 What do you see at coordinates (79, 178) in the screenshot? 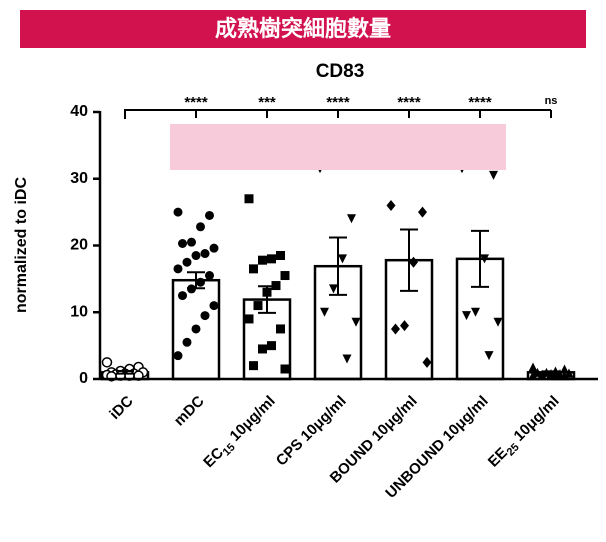
I see `y-tick-label: 30` at bounding box center [79, 178].